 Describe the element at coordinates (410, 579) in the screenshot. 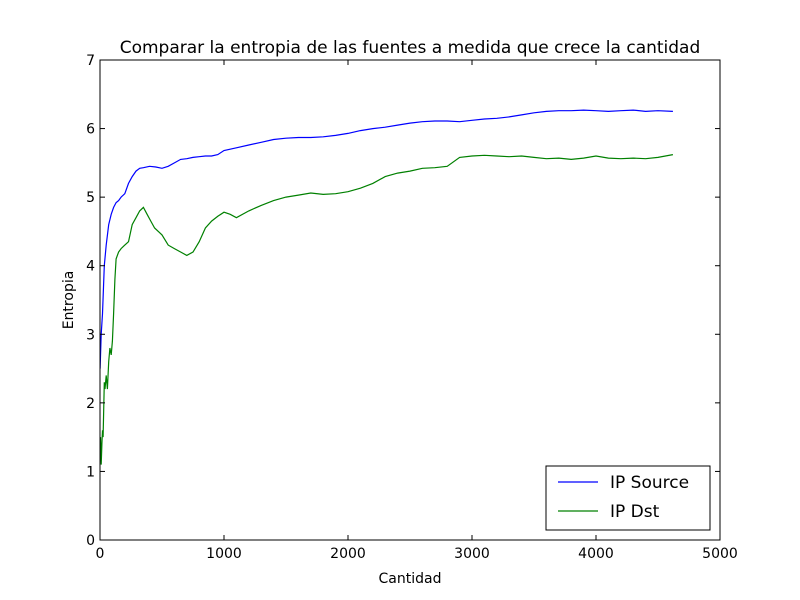

I see `x-axis-title: Cantidad` at that location.